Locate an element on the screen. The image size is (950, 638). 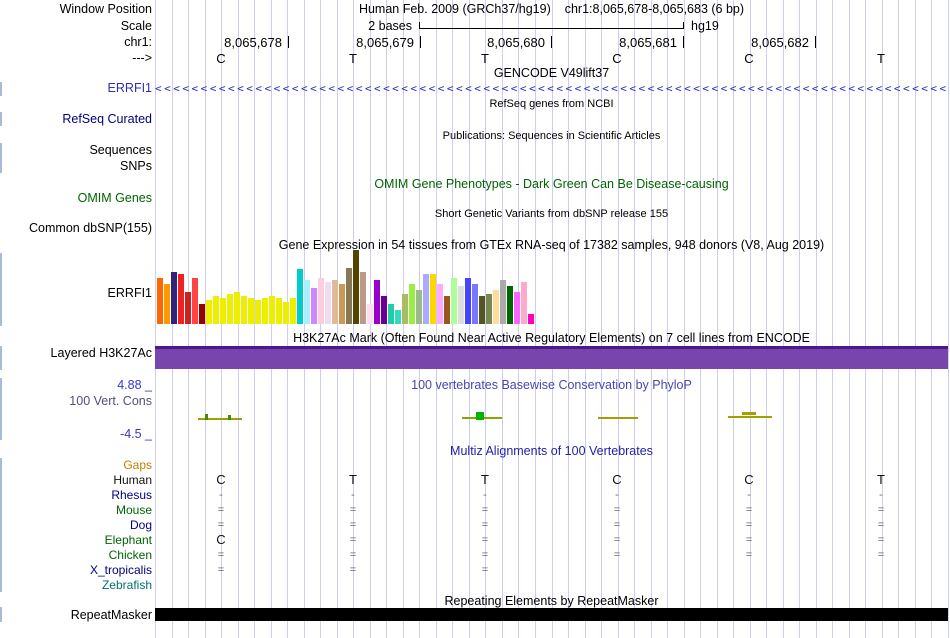
repeatmasker-title: Repeating Elements by RepeatMasker is located at coordinates (551, 601).